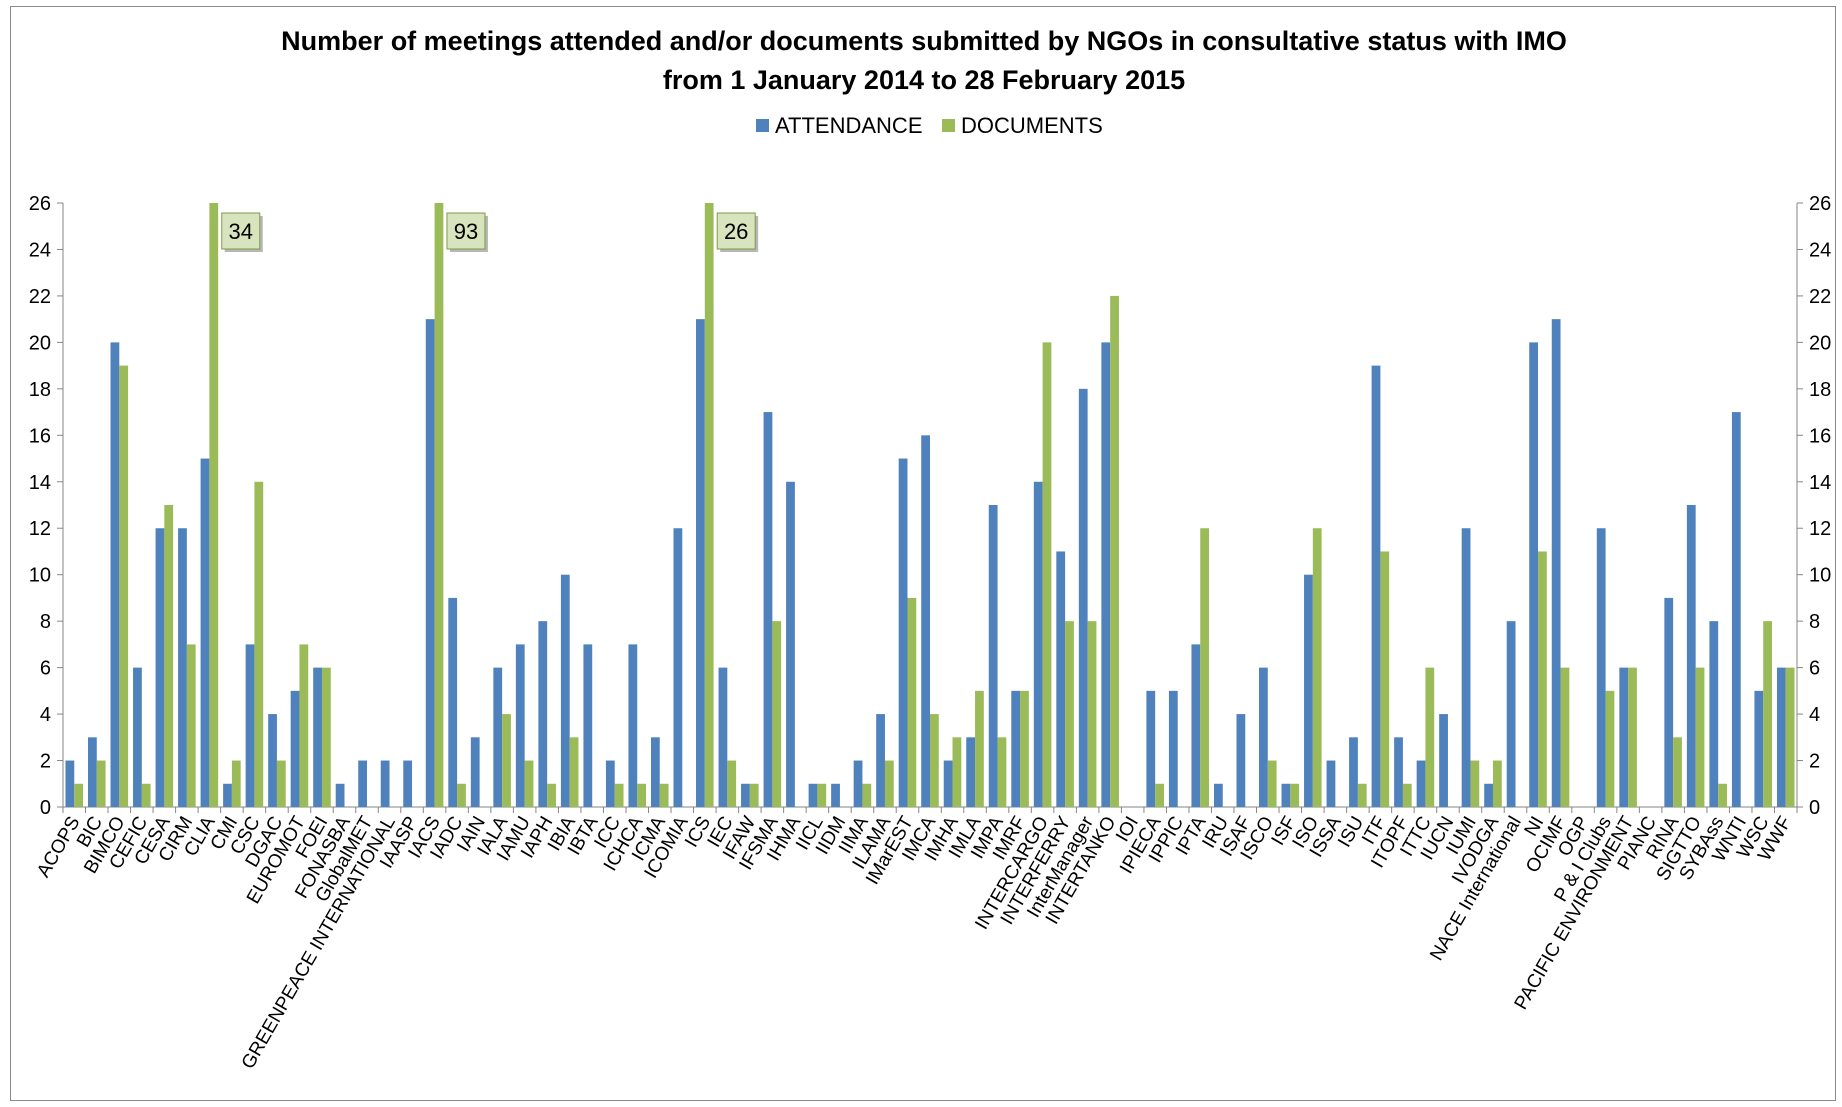  What do you see at coordinates (551, 795) in the screenshot?
I see `bar-documents-iaph` at bounding box center [551, 795].